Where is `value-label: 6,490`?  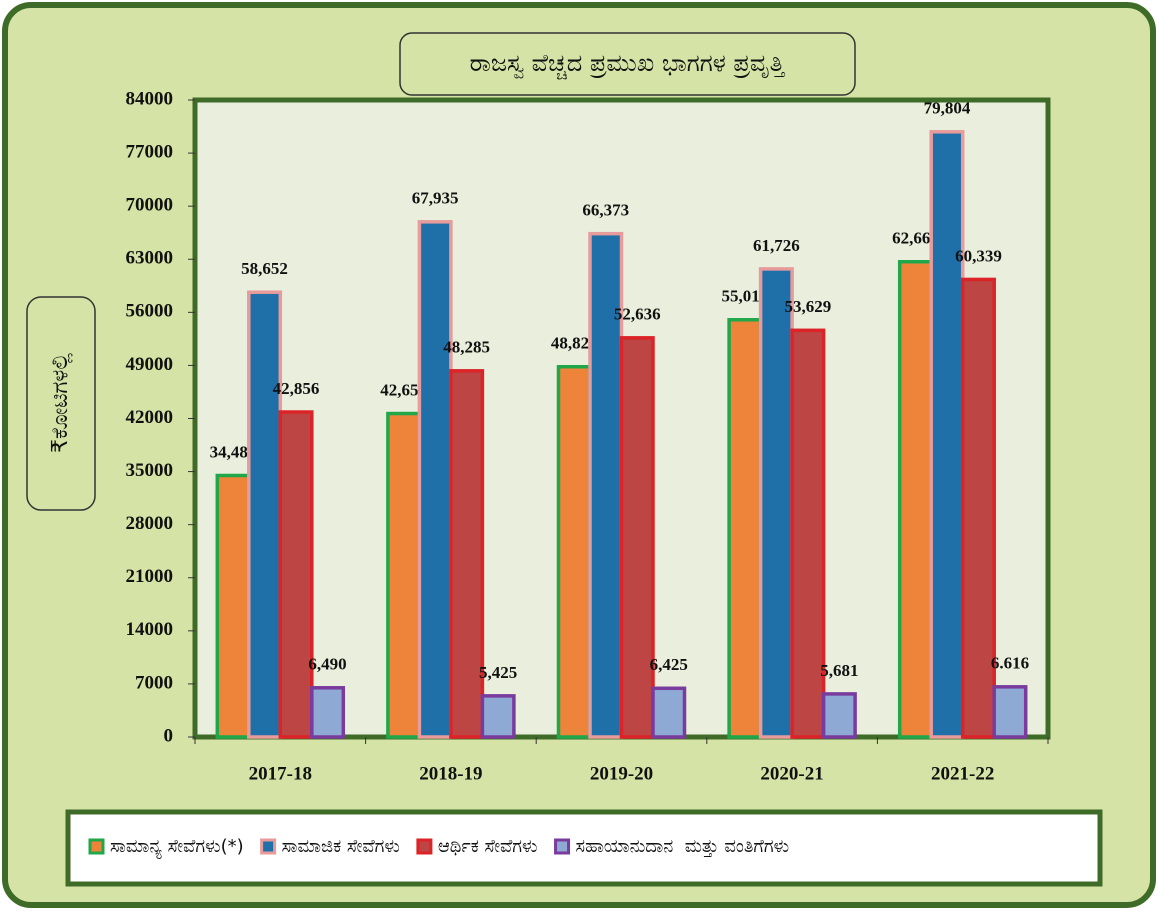
value-label: 6,490 is located at coordinates (327, 664).